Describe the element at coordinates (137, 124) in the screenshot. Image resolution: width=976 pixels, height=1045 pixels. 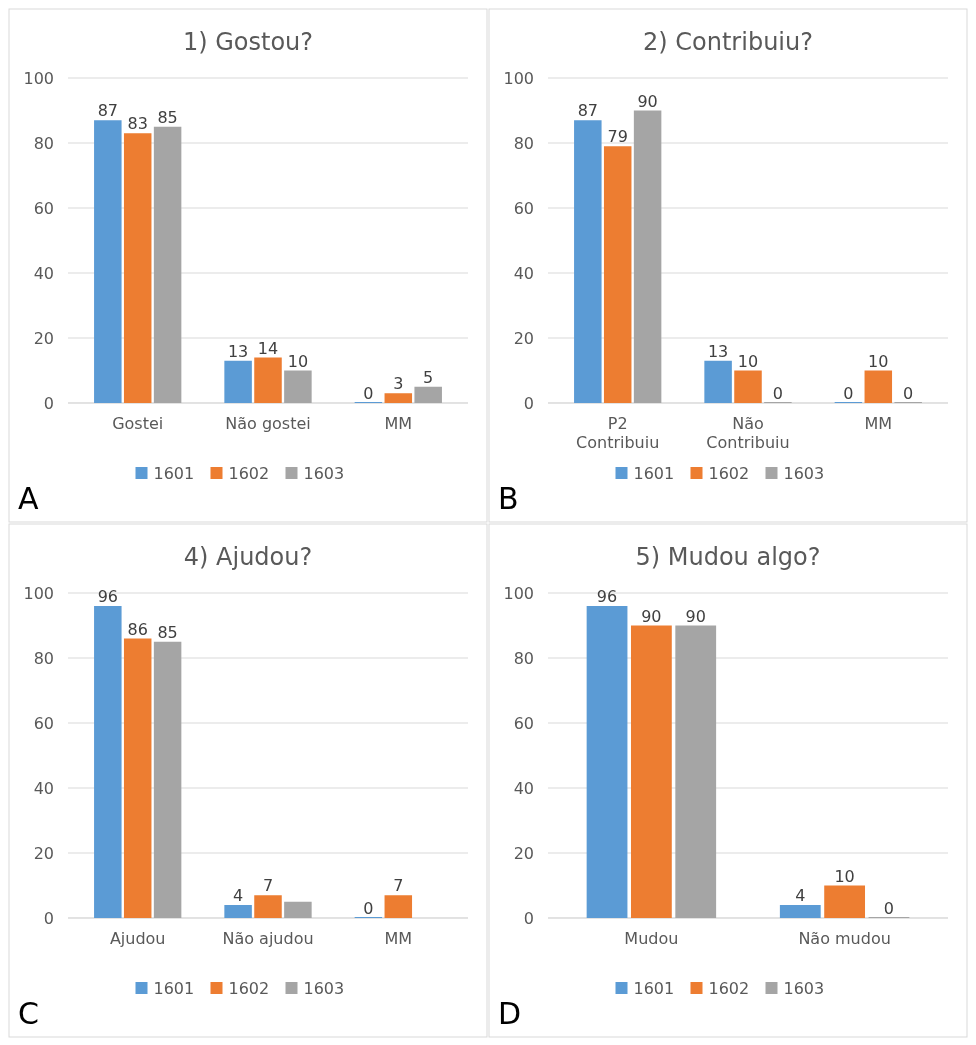
I see `data-label: 83` at that location.